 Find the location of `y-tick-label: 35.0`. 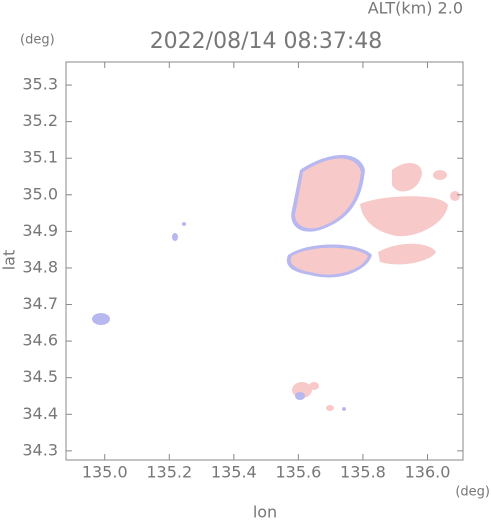

y-tick-label: 35.0 is located at coordinates (40, 193).